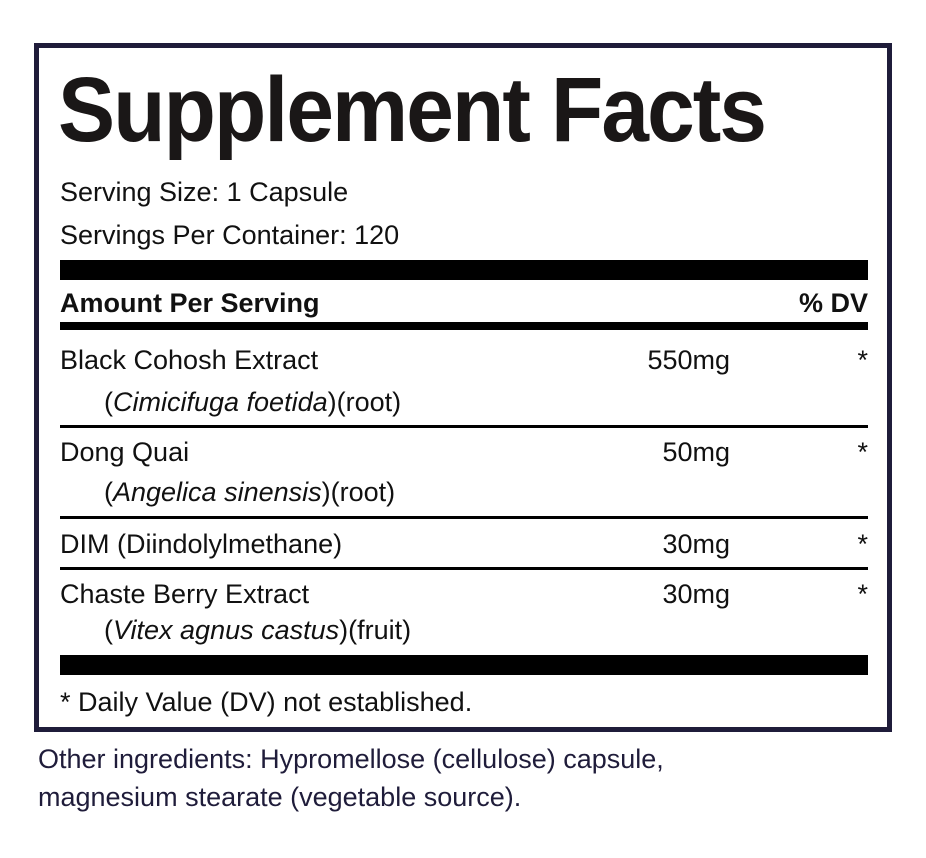  What do you see at coordinates (204, 192) in the screenshot?
I see `serving-size: Serving Size: 1 Capsule` at bounding box center [204, 192].